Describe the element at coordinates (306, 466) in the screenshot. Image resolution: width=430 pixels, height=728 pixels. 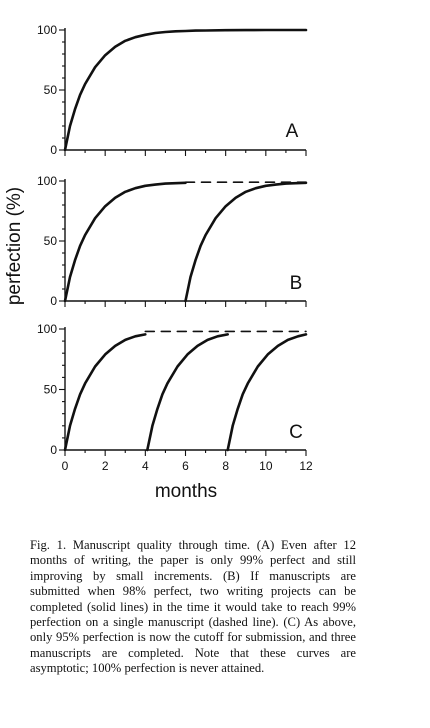
I see `x-tick-label: 12` at that location.